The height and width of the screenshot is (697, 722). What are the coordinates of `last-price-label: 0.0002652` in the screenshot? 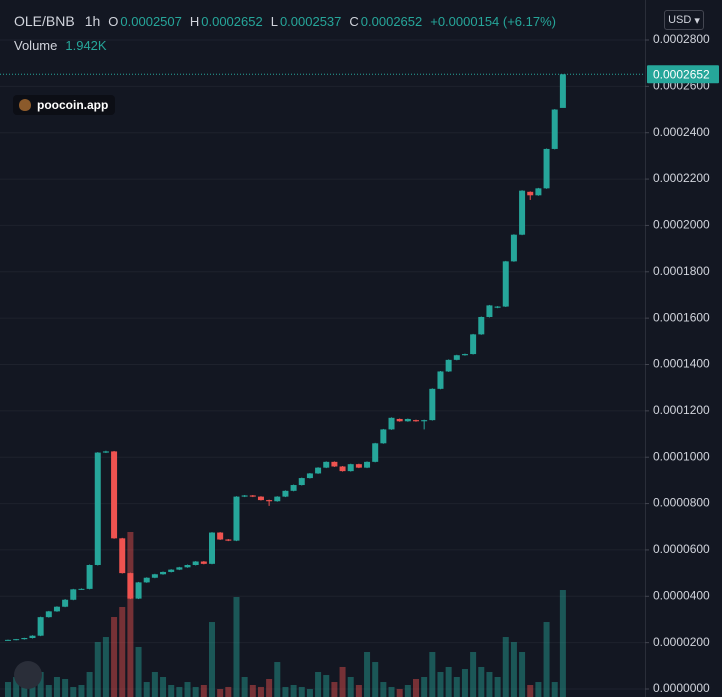 It's located at (681, 74).